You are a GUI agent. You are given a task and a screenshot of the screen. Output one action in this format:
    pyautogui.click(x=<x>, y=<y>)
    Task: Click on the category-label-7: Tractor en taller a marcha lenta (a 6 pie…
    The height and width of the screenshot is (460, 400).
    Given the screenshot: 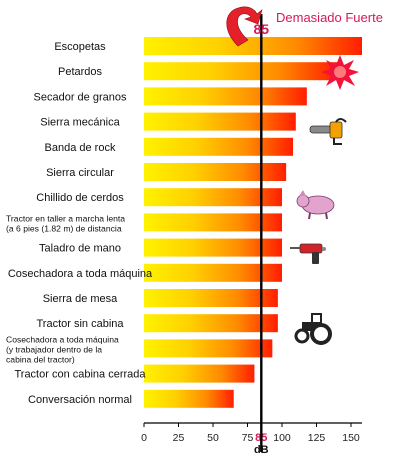 What is the action you would take?
    pyautogui.click(x=65, y=223)
    